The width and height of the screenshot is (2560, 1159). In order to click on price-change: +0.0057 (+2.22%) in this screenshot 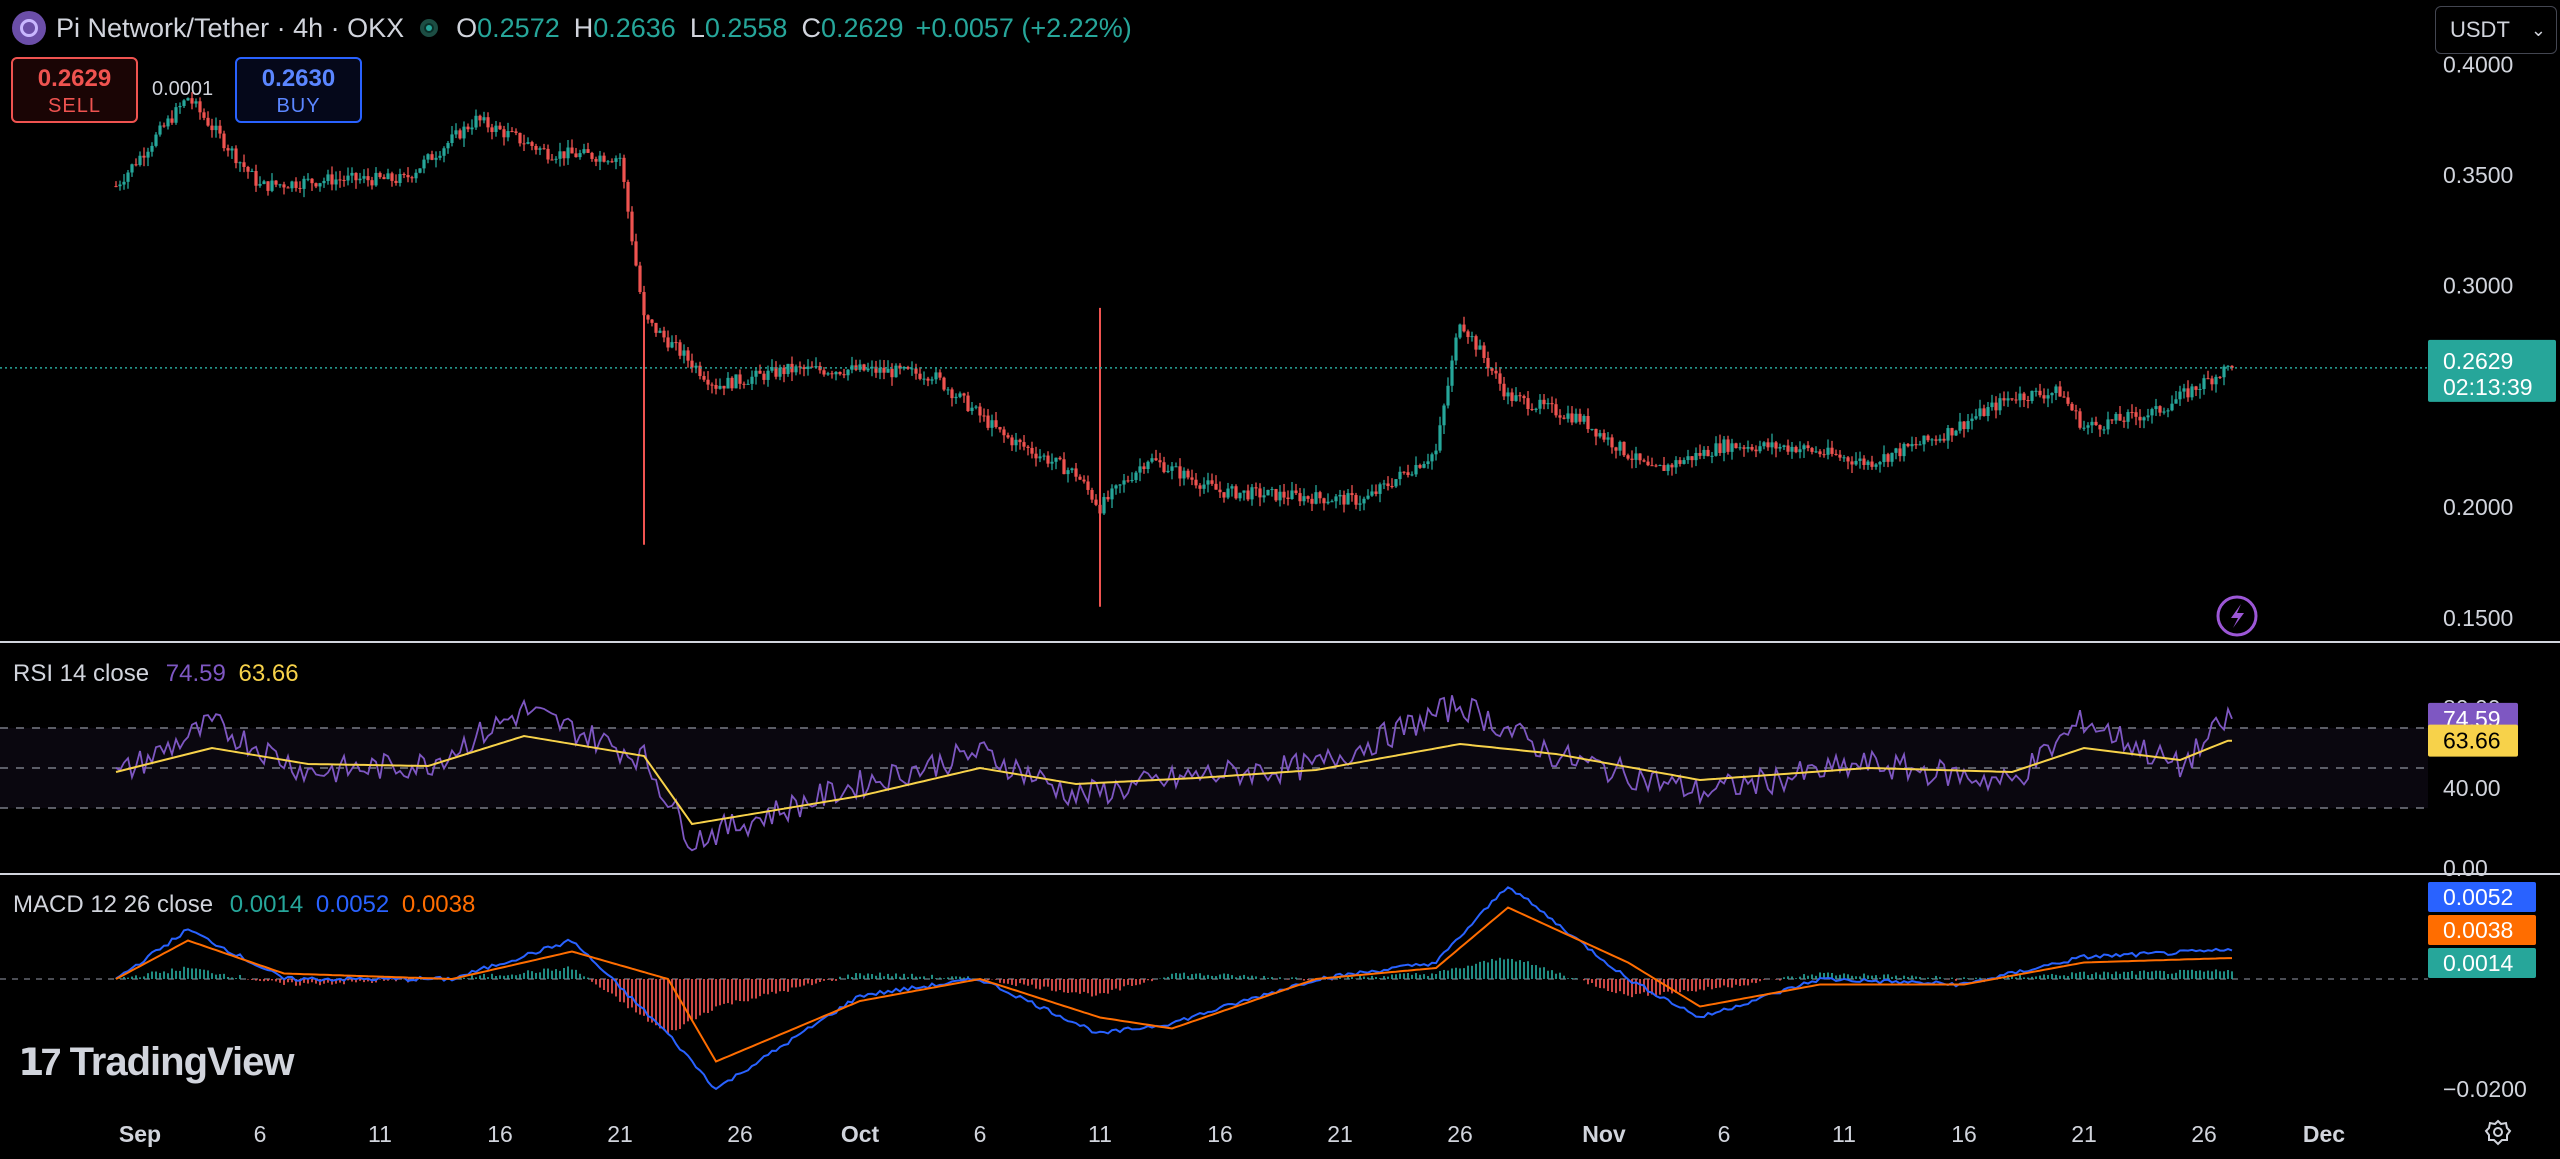, I will do `click(1023, 27)`.